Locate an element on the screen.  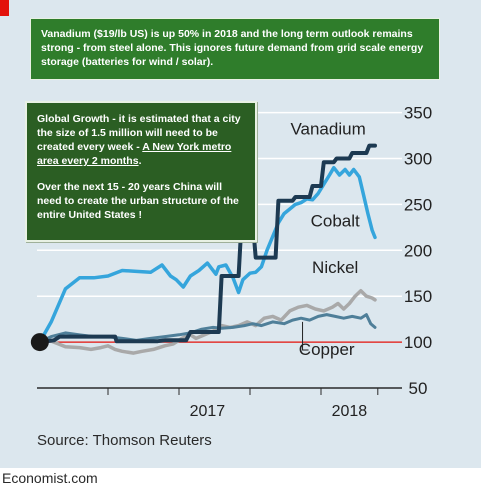
series-label-cobalt: Cobalt is located at coordinates (335, 220).